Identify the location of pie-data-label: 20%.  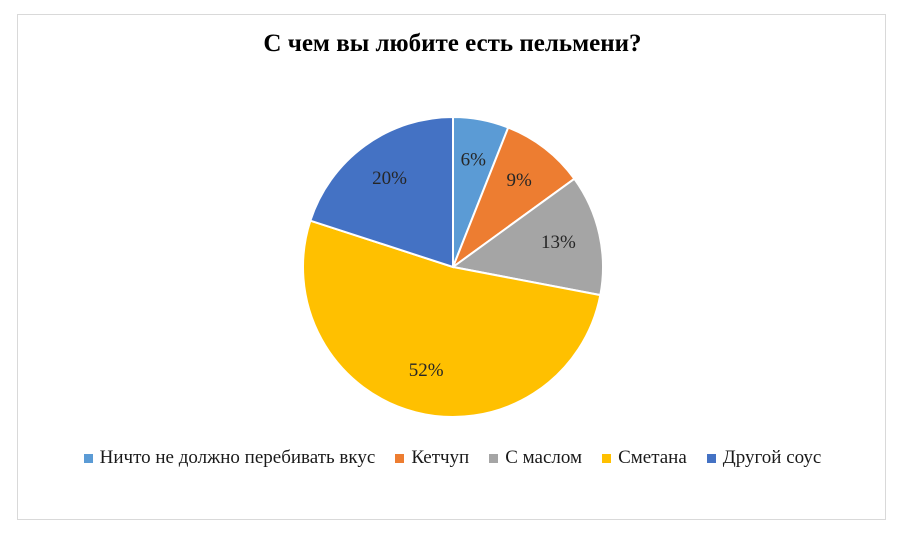
(389, 178).